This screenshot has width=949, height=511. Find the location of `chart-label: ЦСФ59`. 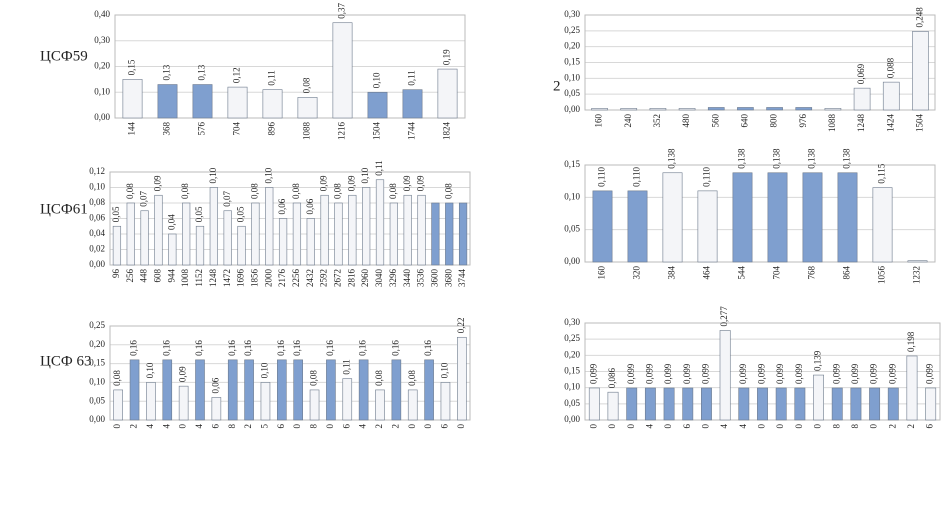

chart-label: ЦСФ59 is located at coordinates (64, 56).